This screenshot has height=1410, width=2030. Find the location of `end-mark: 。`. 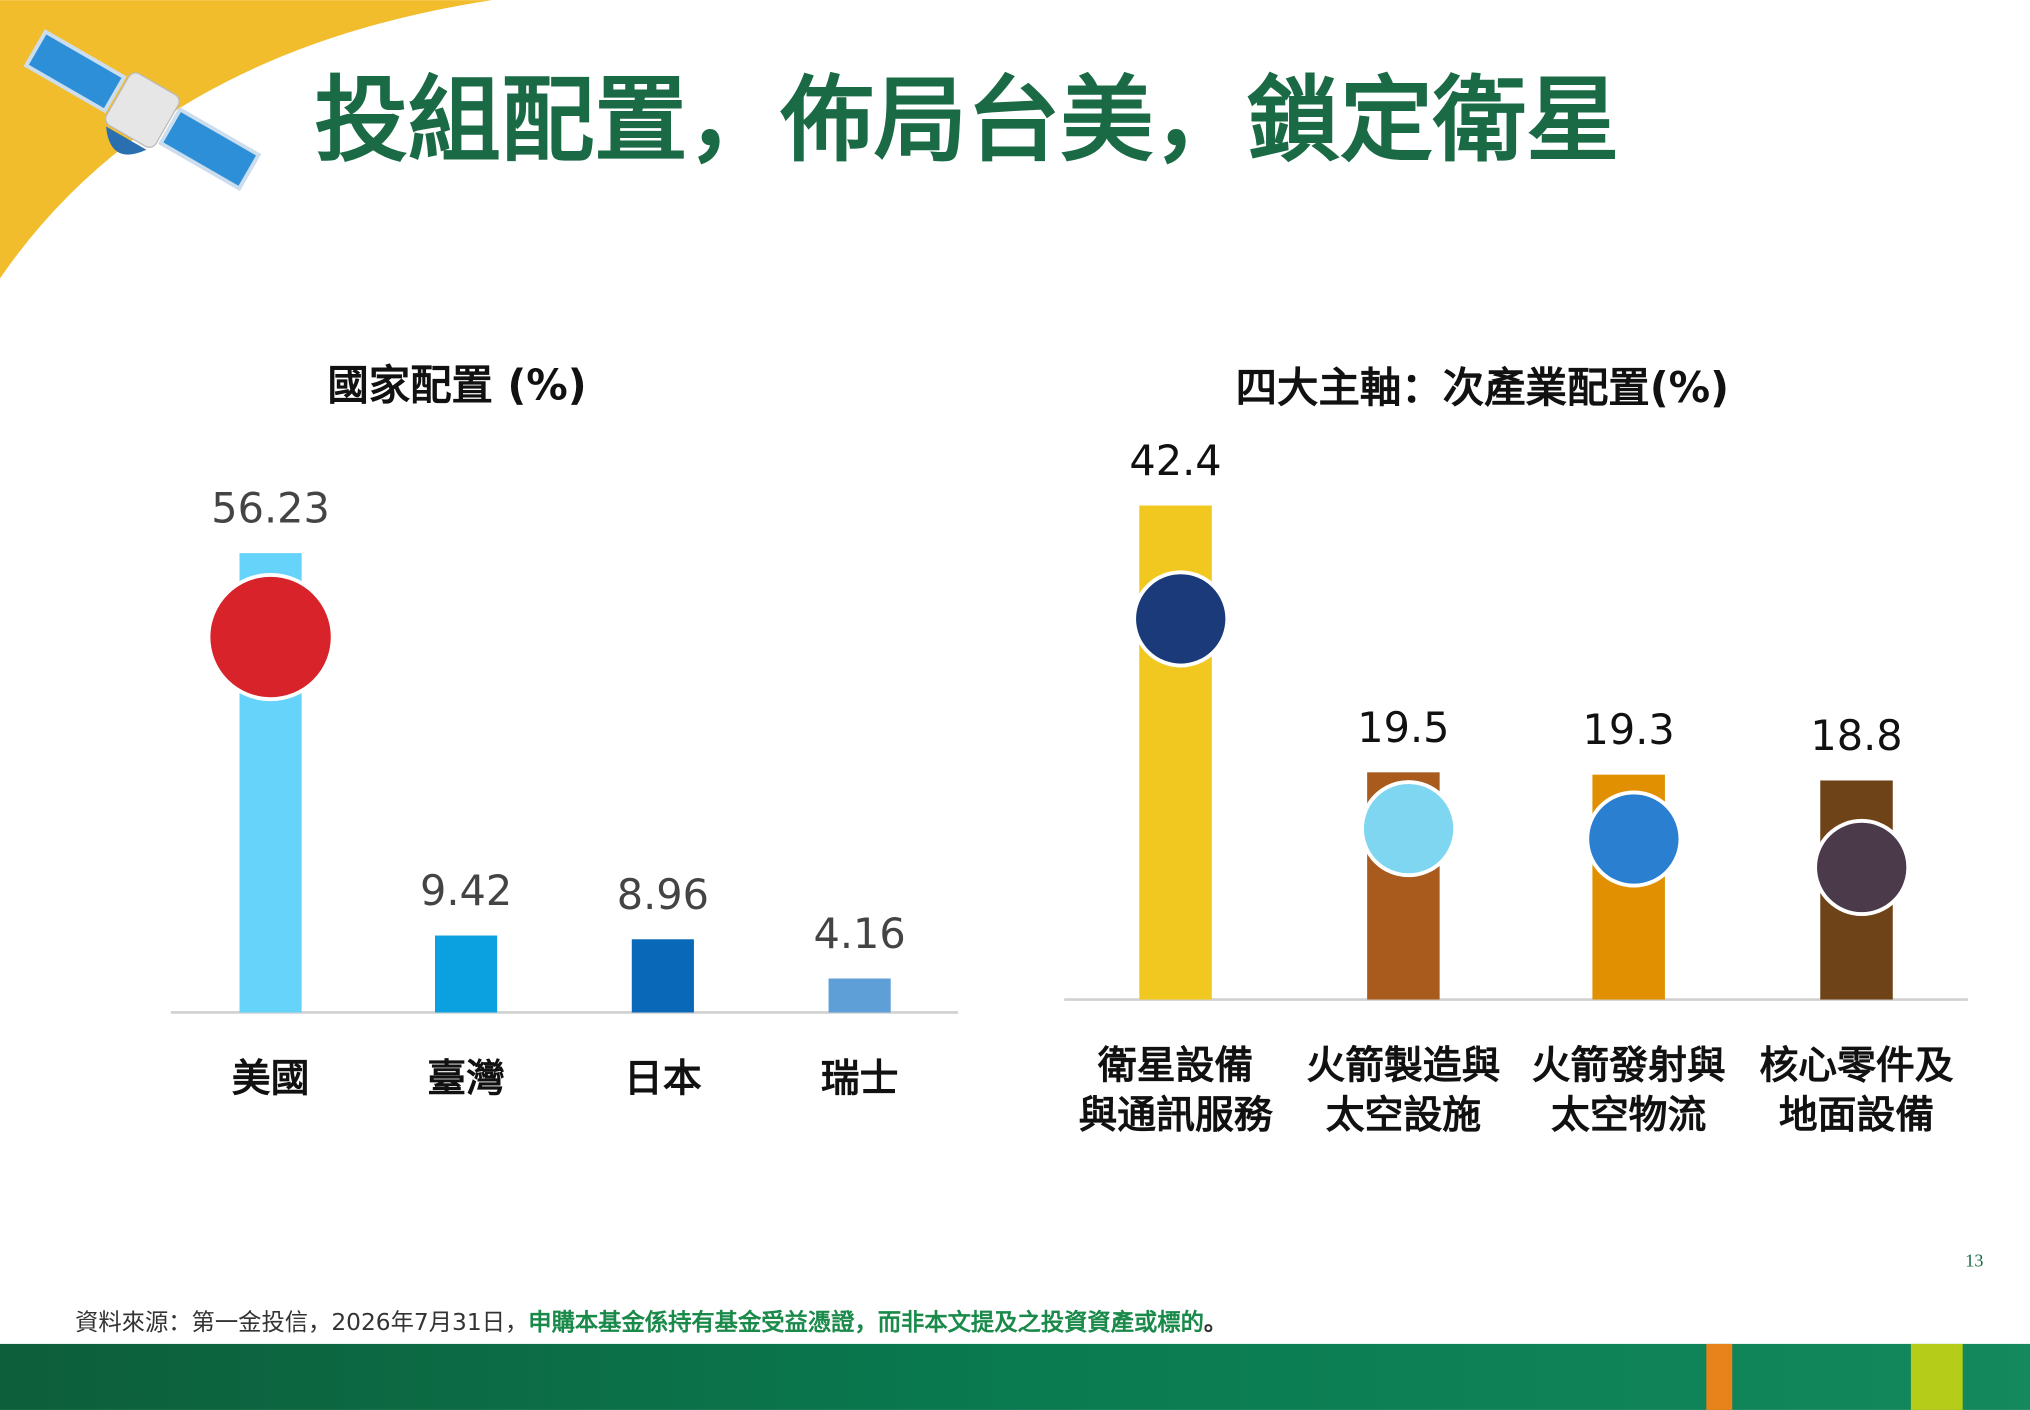

end-mark: 。 is located at coordinates (1215, 1322).